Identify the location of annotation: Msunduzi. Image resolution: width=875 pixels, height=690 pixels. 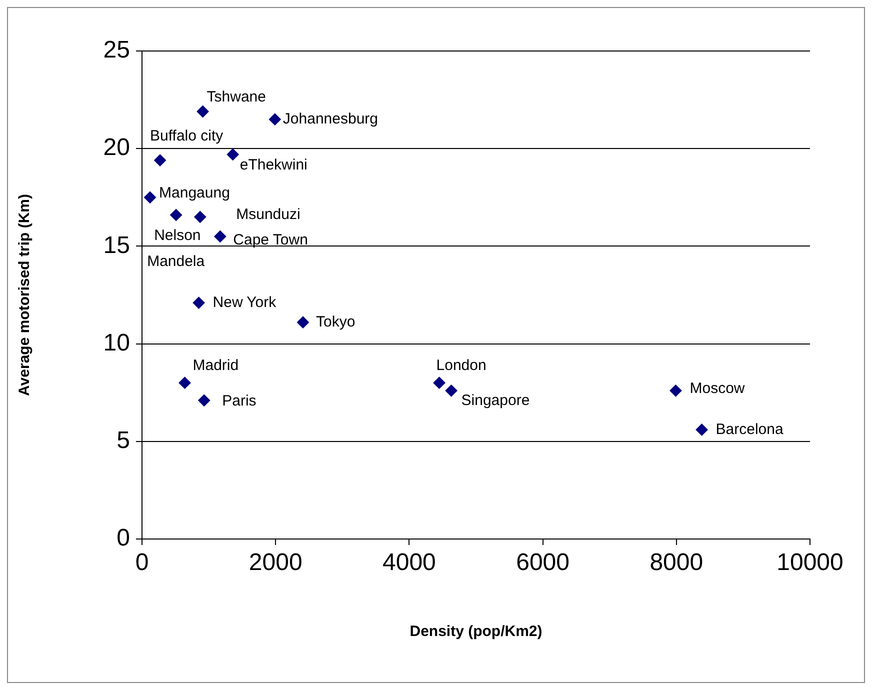
(268, 215).